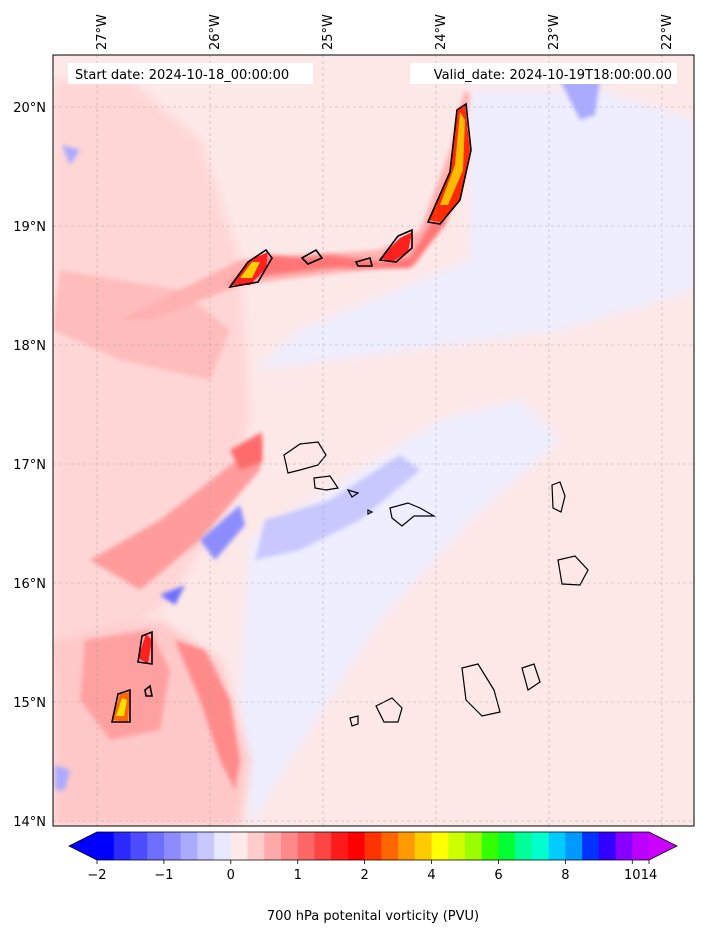  I want to click on latitude-labels: 20°N 19°N 18°N 17°N 16°N 15°N 14°N, so click(29, 465).